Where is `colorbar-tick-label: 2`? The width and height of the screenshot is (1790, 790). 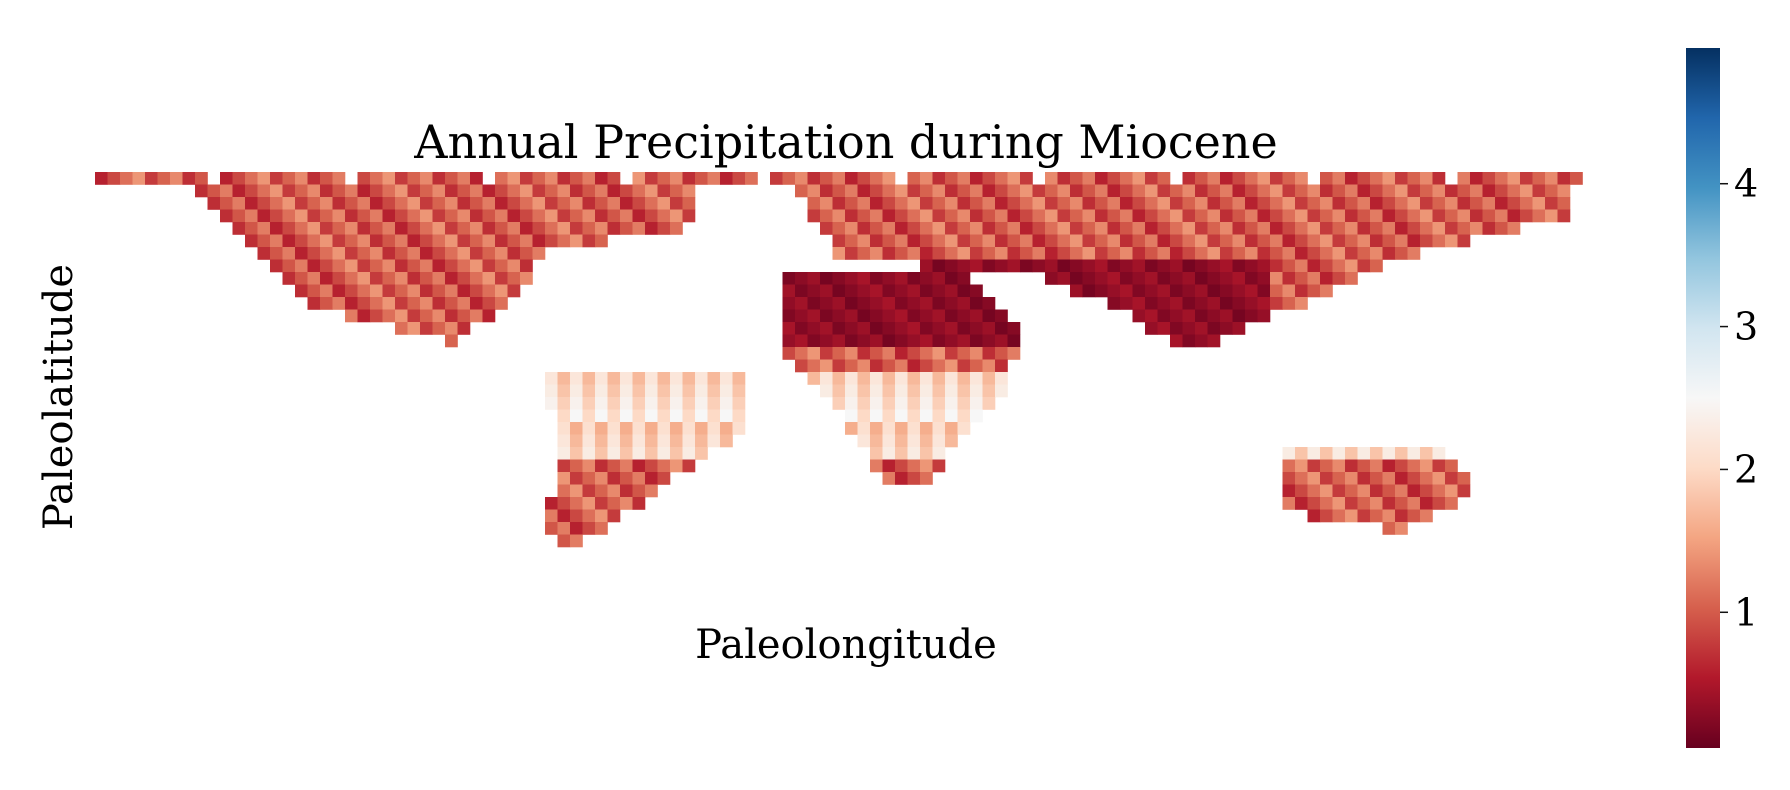 colorbar-tick-label: 2 is located at coordinates (1746, 469).